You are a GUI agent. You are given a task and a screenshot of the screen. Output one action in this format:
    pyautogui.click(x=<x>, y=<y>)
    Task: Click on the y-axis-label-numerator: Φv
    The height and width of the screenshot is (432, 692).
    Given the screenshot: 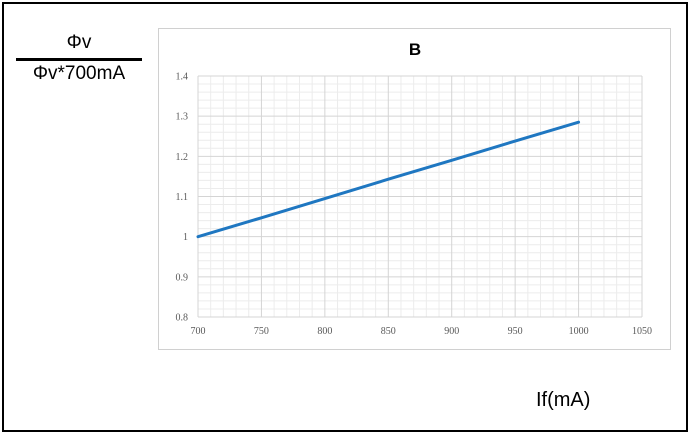 What is the action you would take?
    pyautogui.click(x=79, y=42)
    